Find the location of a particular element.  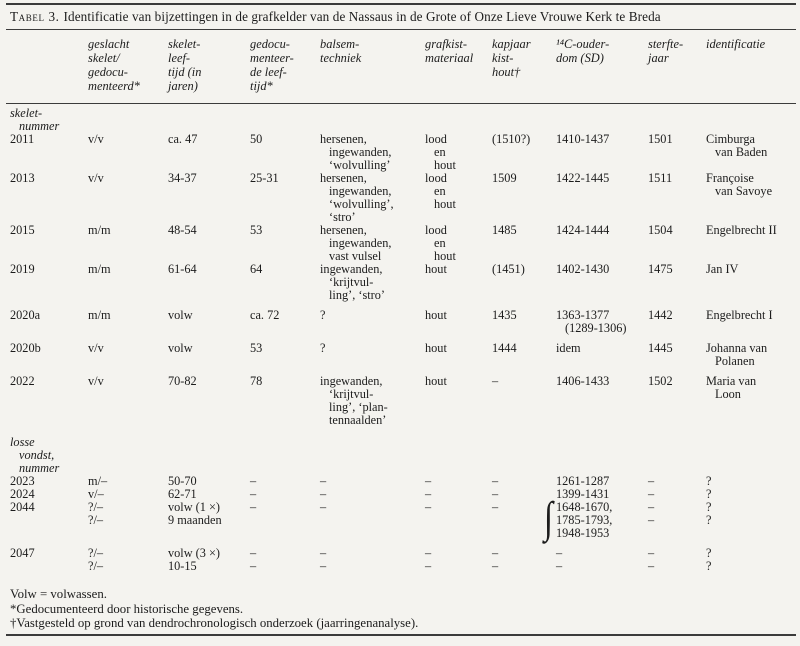

cell-balsemtechniek: hersenen, ingewanden, vast vulsel is located at coordinates (372, 243).